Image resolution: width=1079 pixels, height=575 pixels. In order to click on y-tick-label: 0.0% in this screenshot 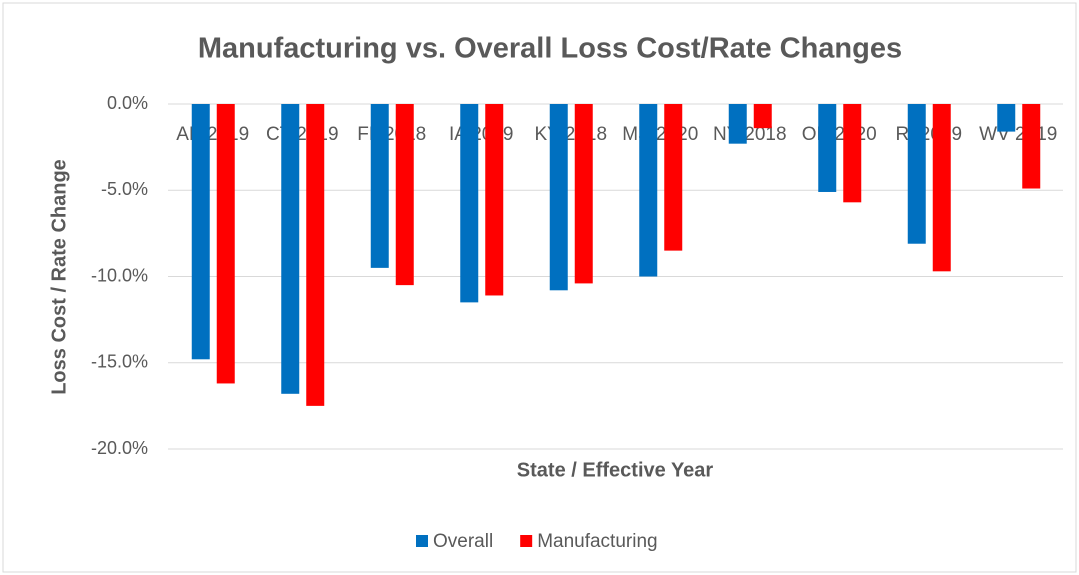, I will do `click(127, 103)`.